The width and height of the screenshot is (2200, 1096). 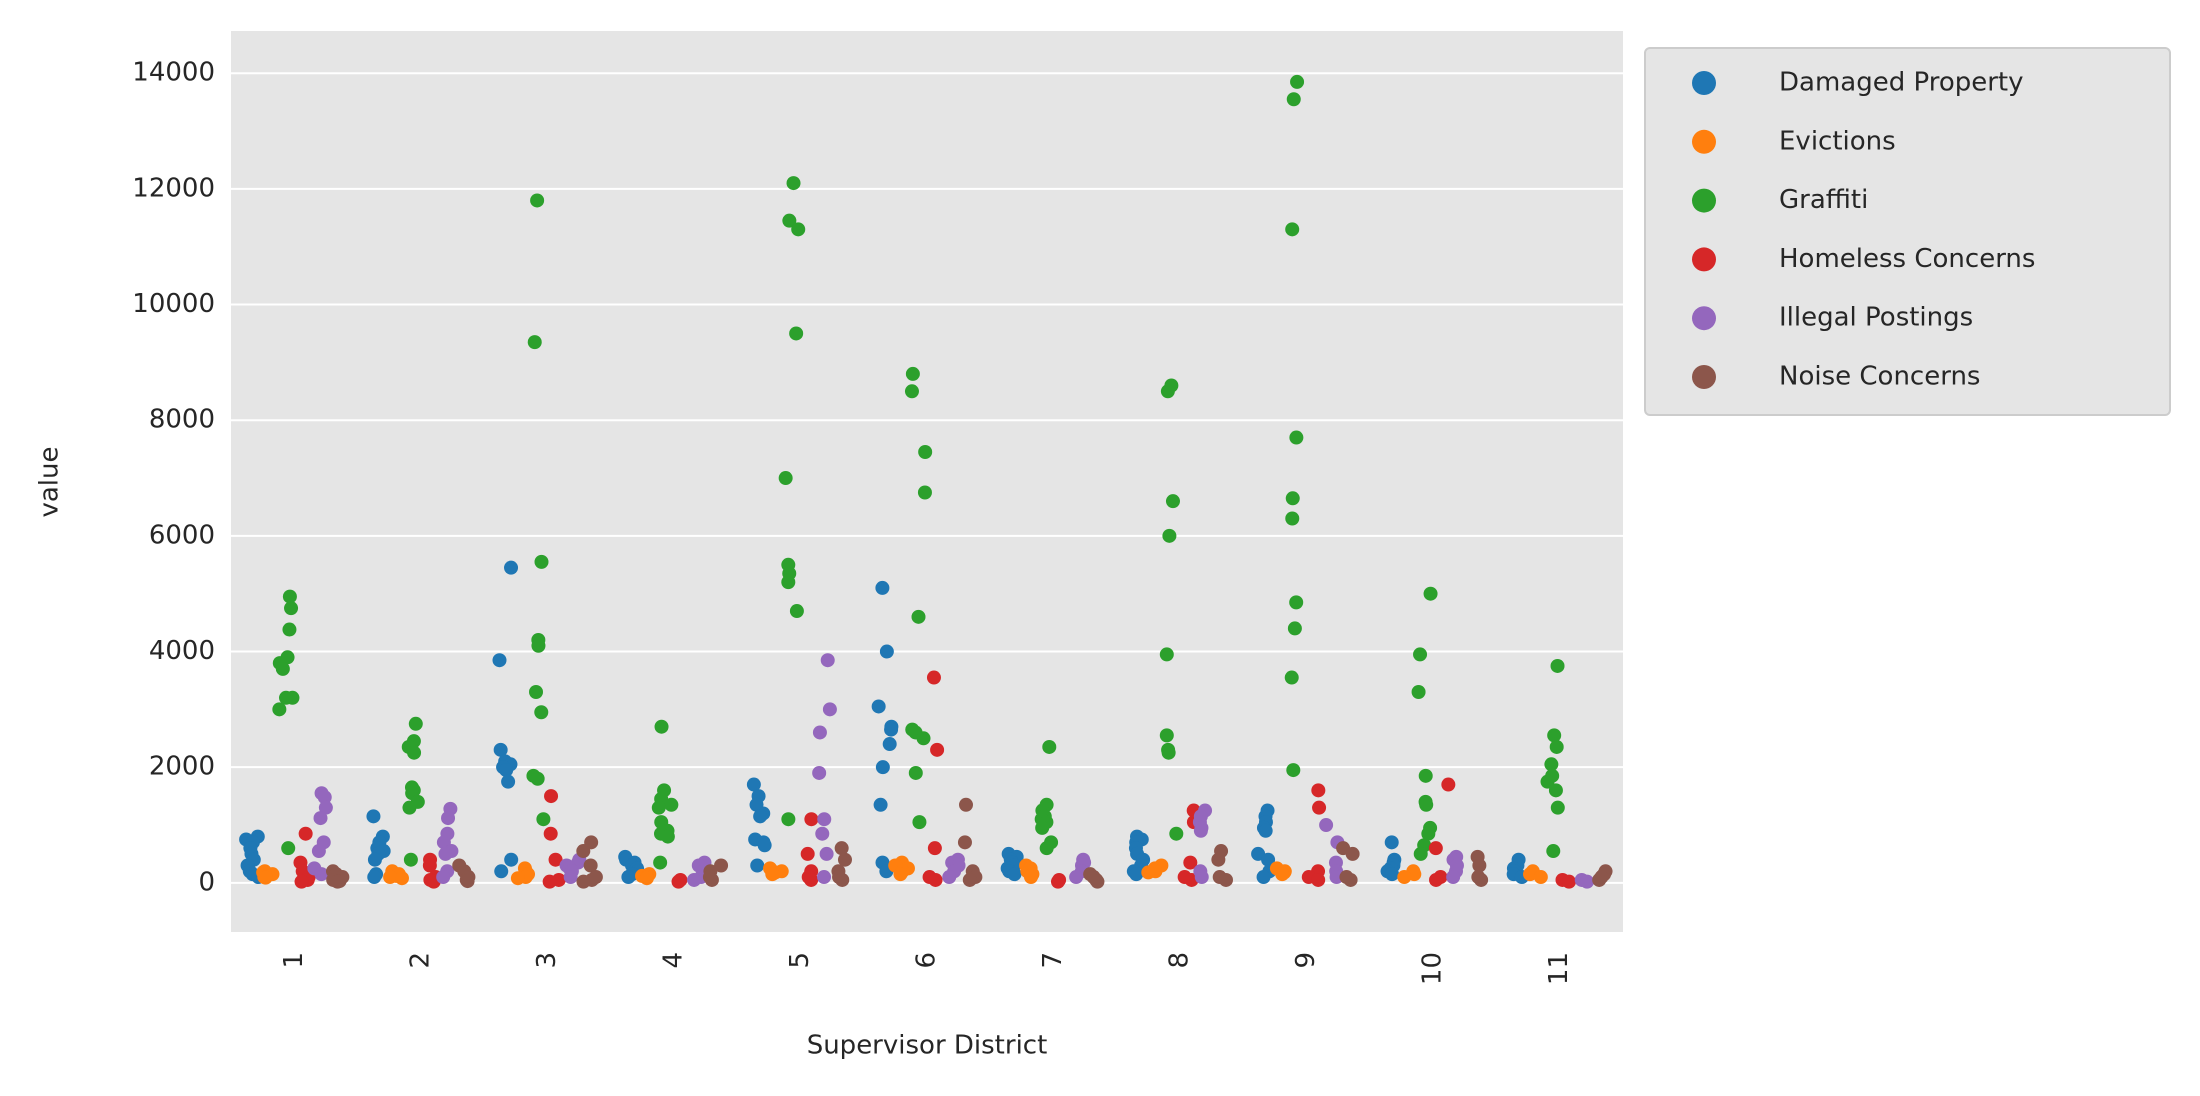 What do you see at coordinates (1180, 960) in the screenshot?
I see `x-tick-label: 8` at bounding box center [1180, 960].